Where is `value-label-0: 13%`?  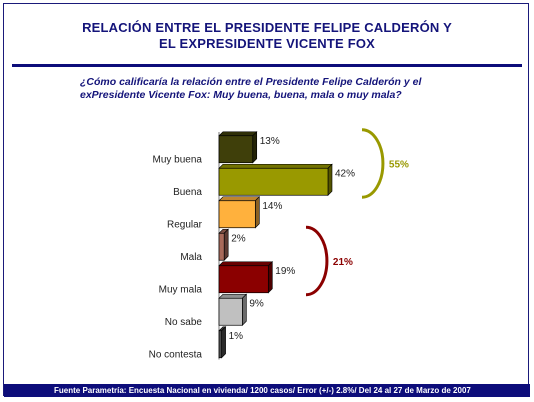
value-label-0: 13% is located at coordinates (270, 141).